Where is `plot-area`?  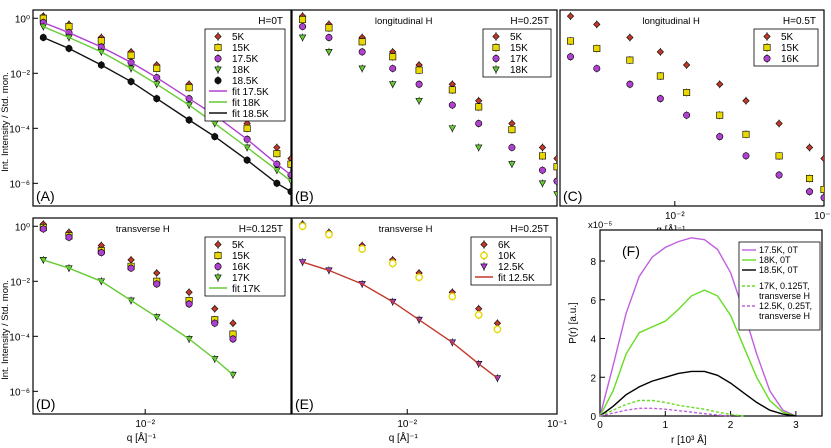 plot-area is located at coordinates (427, 105).